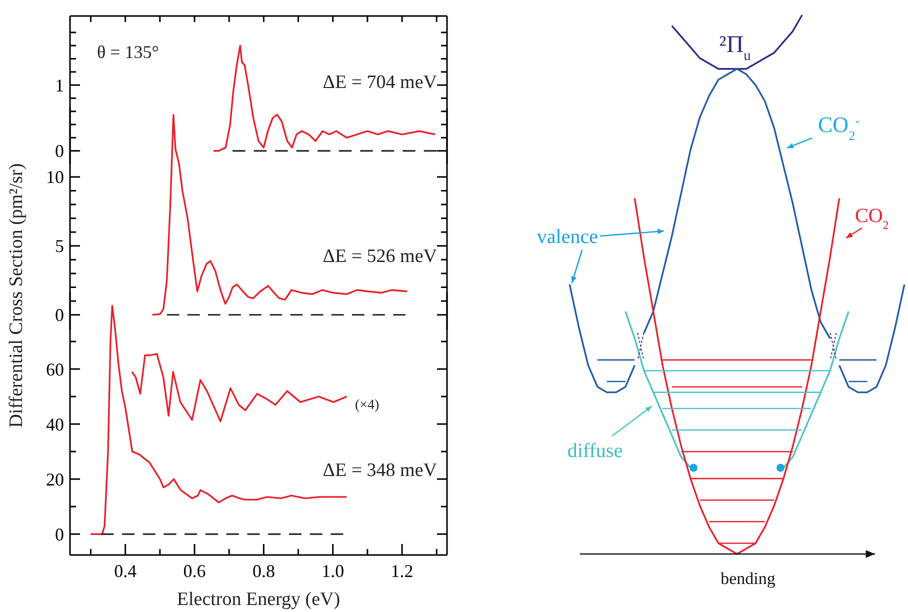  What do you see at coordinates (872, 218) in the screenshot?
I see `annotation: CO$_{2}$` at bounding box center [872, 218].